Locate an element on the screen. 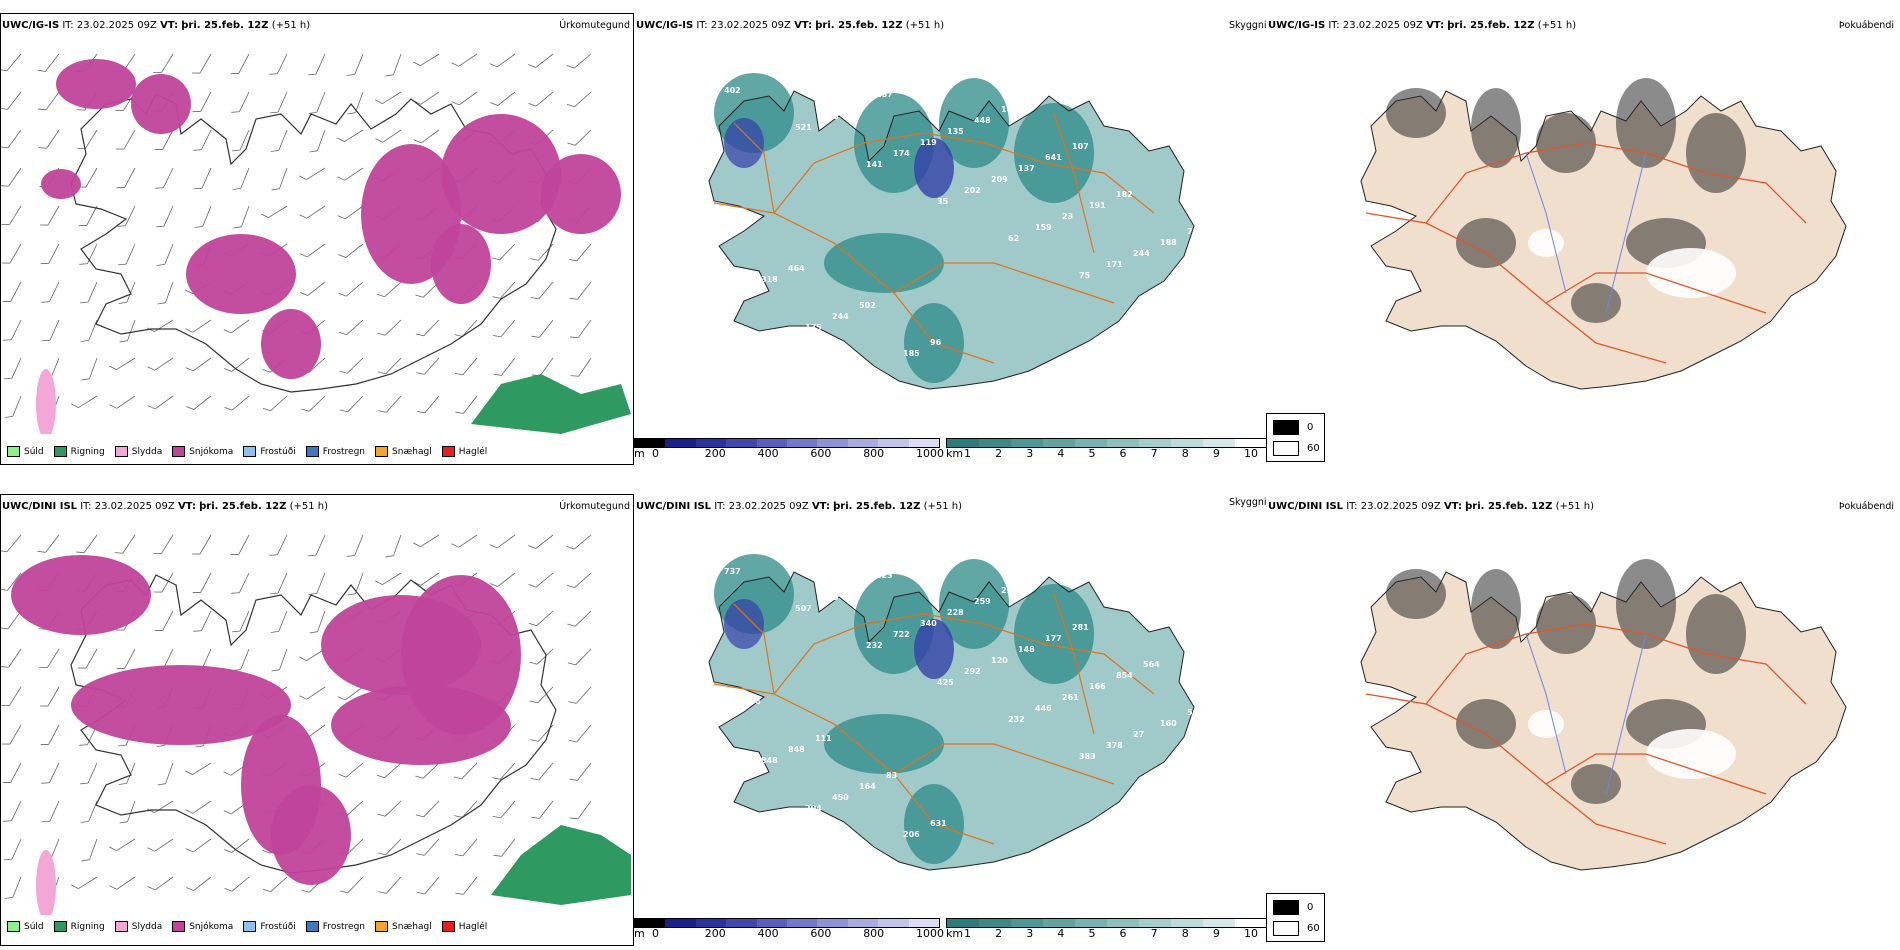 The image size is (1900, 950). legend-item: Slydda is located at coordinates (138, 926).